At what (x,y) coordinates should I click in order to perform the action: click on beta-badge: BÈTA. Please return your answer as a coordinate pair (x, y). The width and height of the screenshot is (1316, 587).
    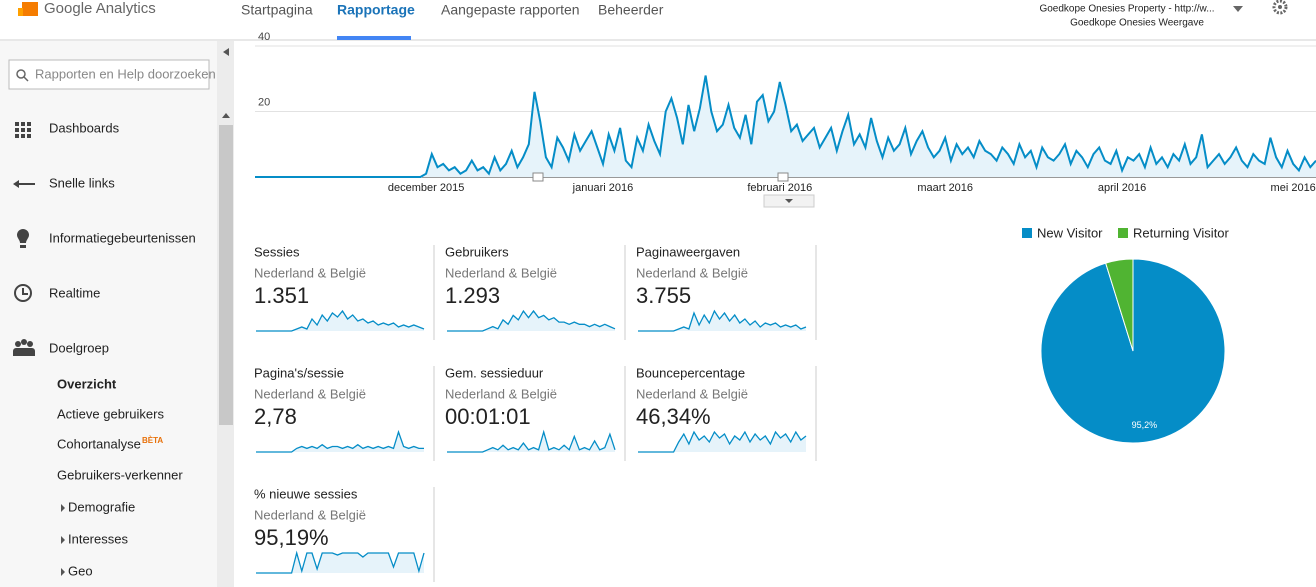
    Looking at the image, I should click on (152, 440).